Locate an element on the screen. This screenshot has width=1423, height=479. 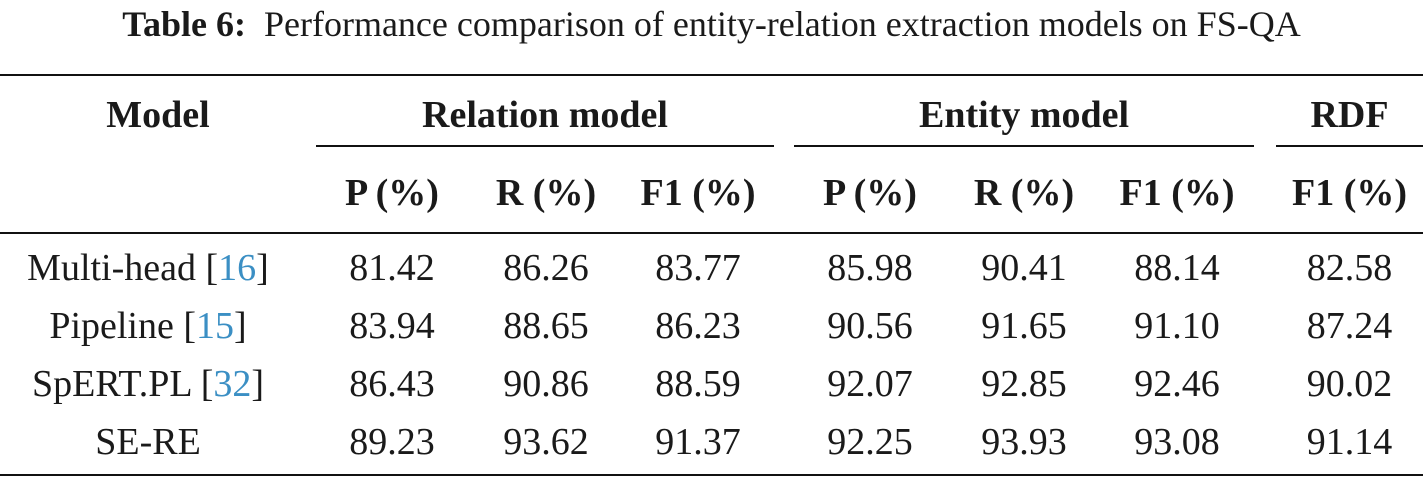
value-cell: 92.07 is located at coordinates (870, 384).